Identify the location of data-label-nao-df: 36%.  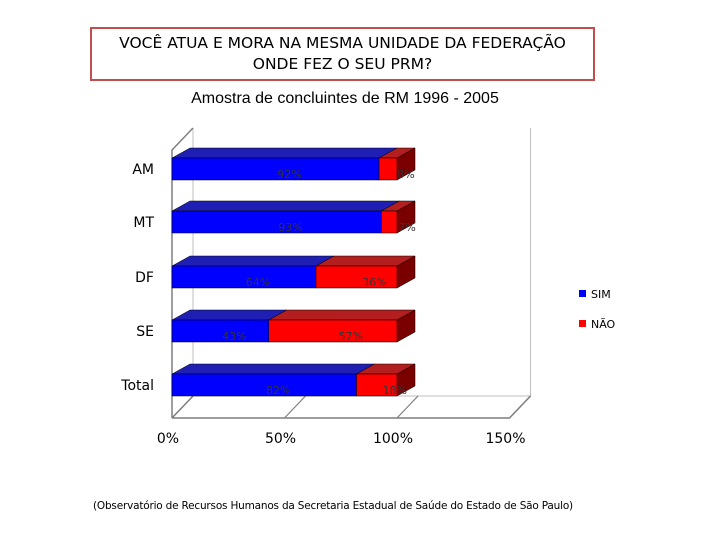
(374, 282).